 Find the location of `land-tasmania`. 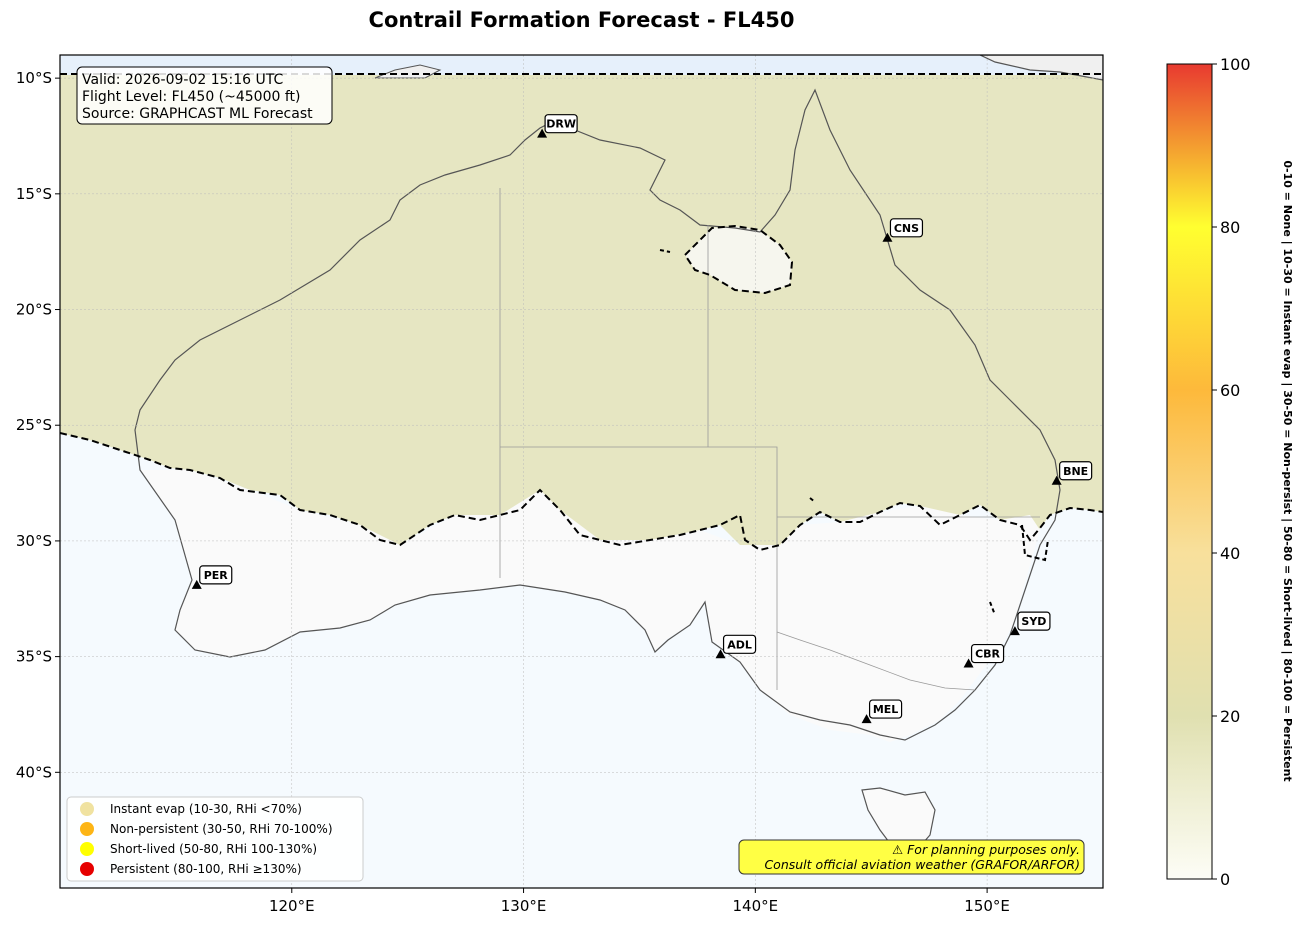

land-tasmania is located at coordinates (898, 820).